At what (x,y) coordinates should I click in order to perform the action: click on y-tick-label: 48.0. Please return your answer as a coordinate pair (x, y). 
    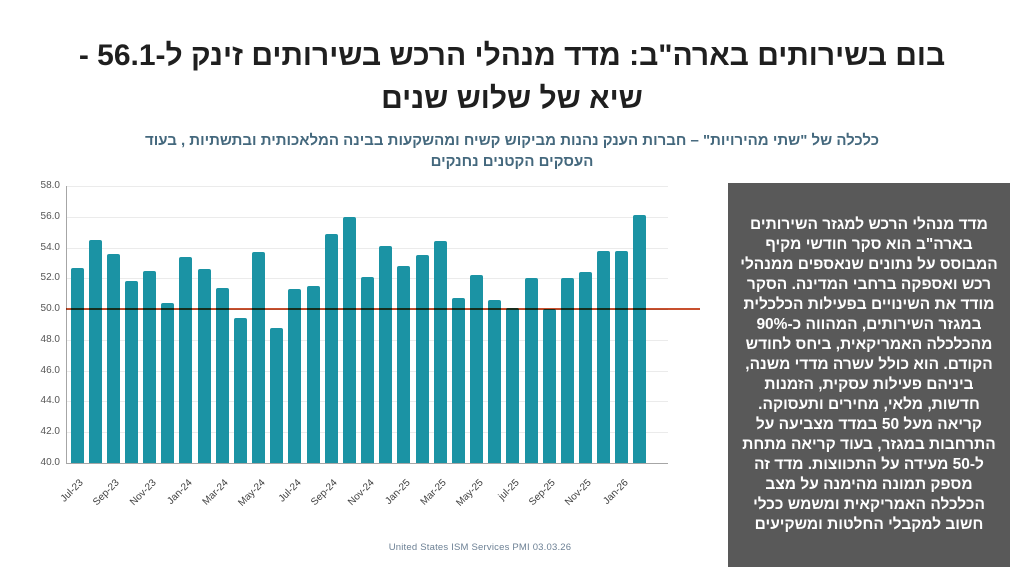
    Looking at the image, I should click on (50, 339).